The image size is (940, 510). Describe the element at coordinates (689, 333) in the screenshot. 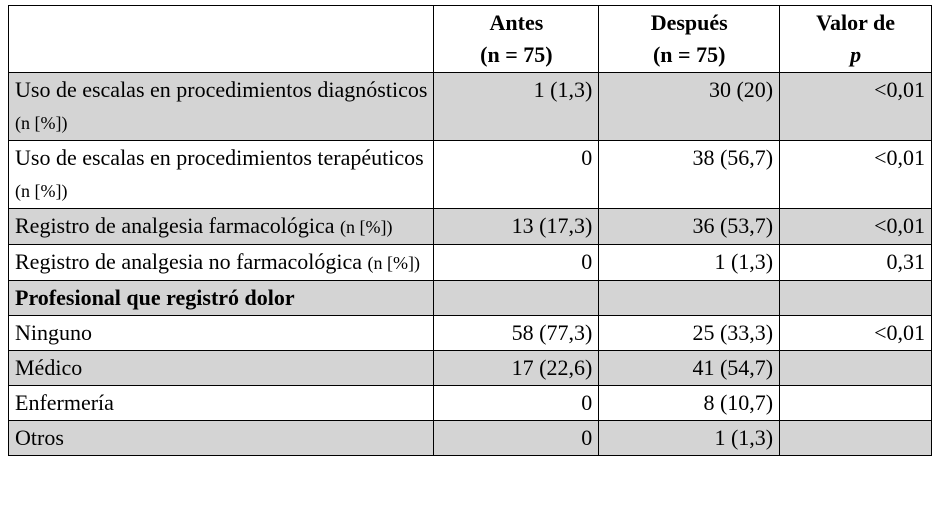

I see `value-cell: 25 (33,3)` at that location.